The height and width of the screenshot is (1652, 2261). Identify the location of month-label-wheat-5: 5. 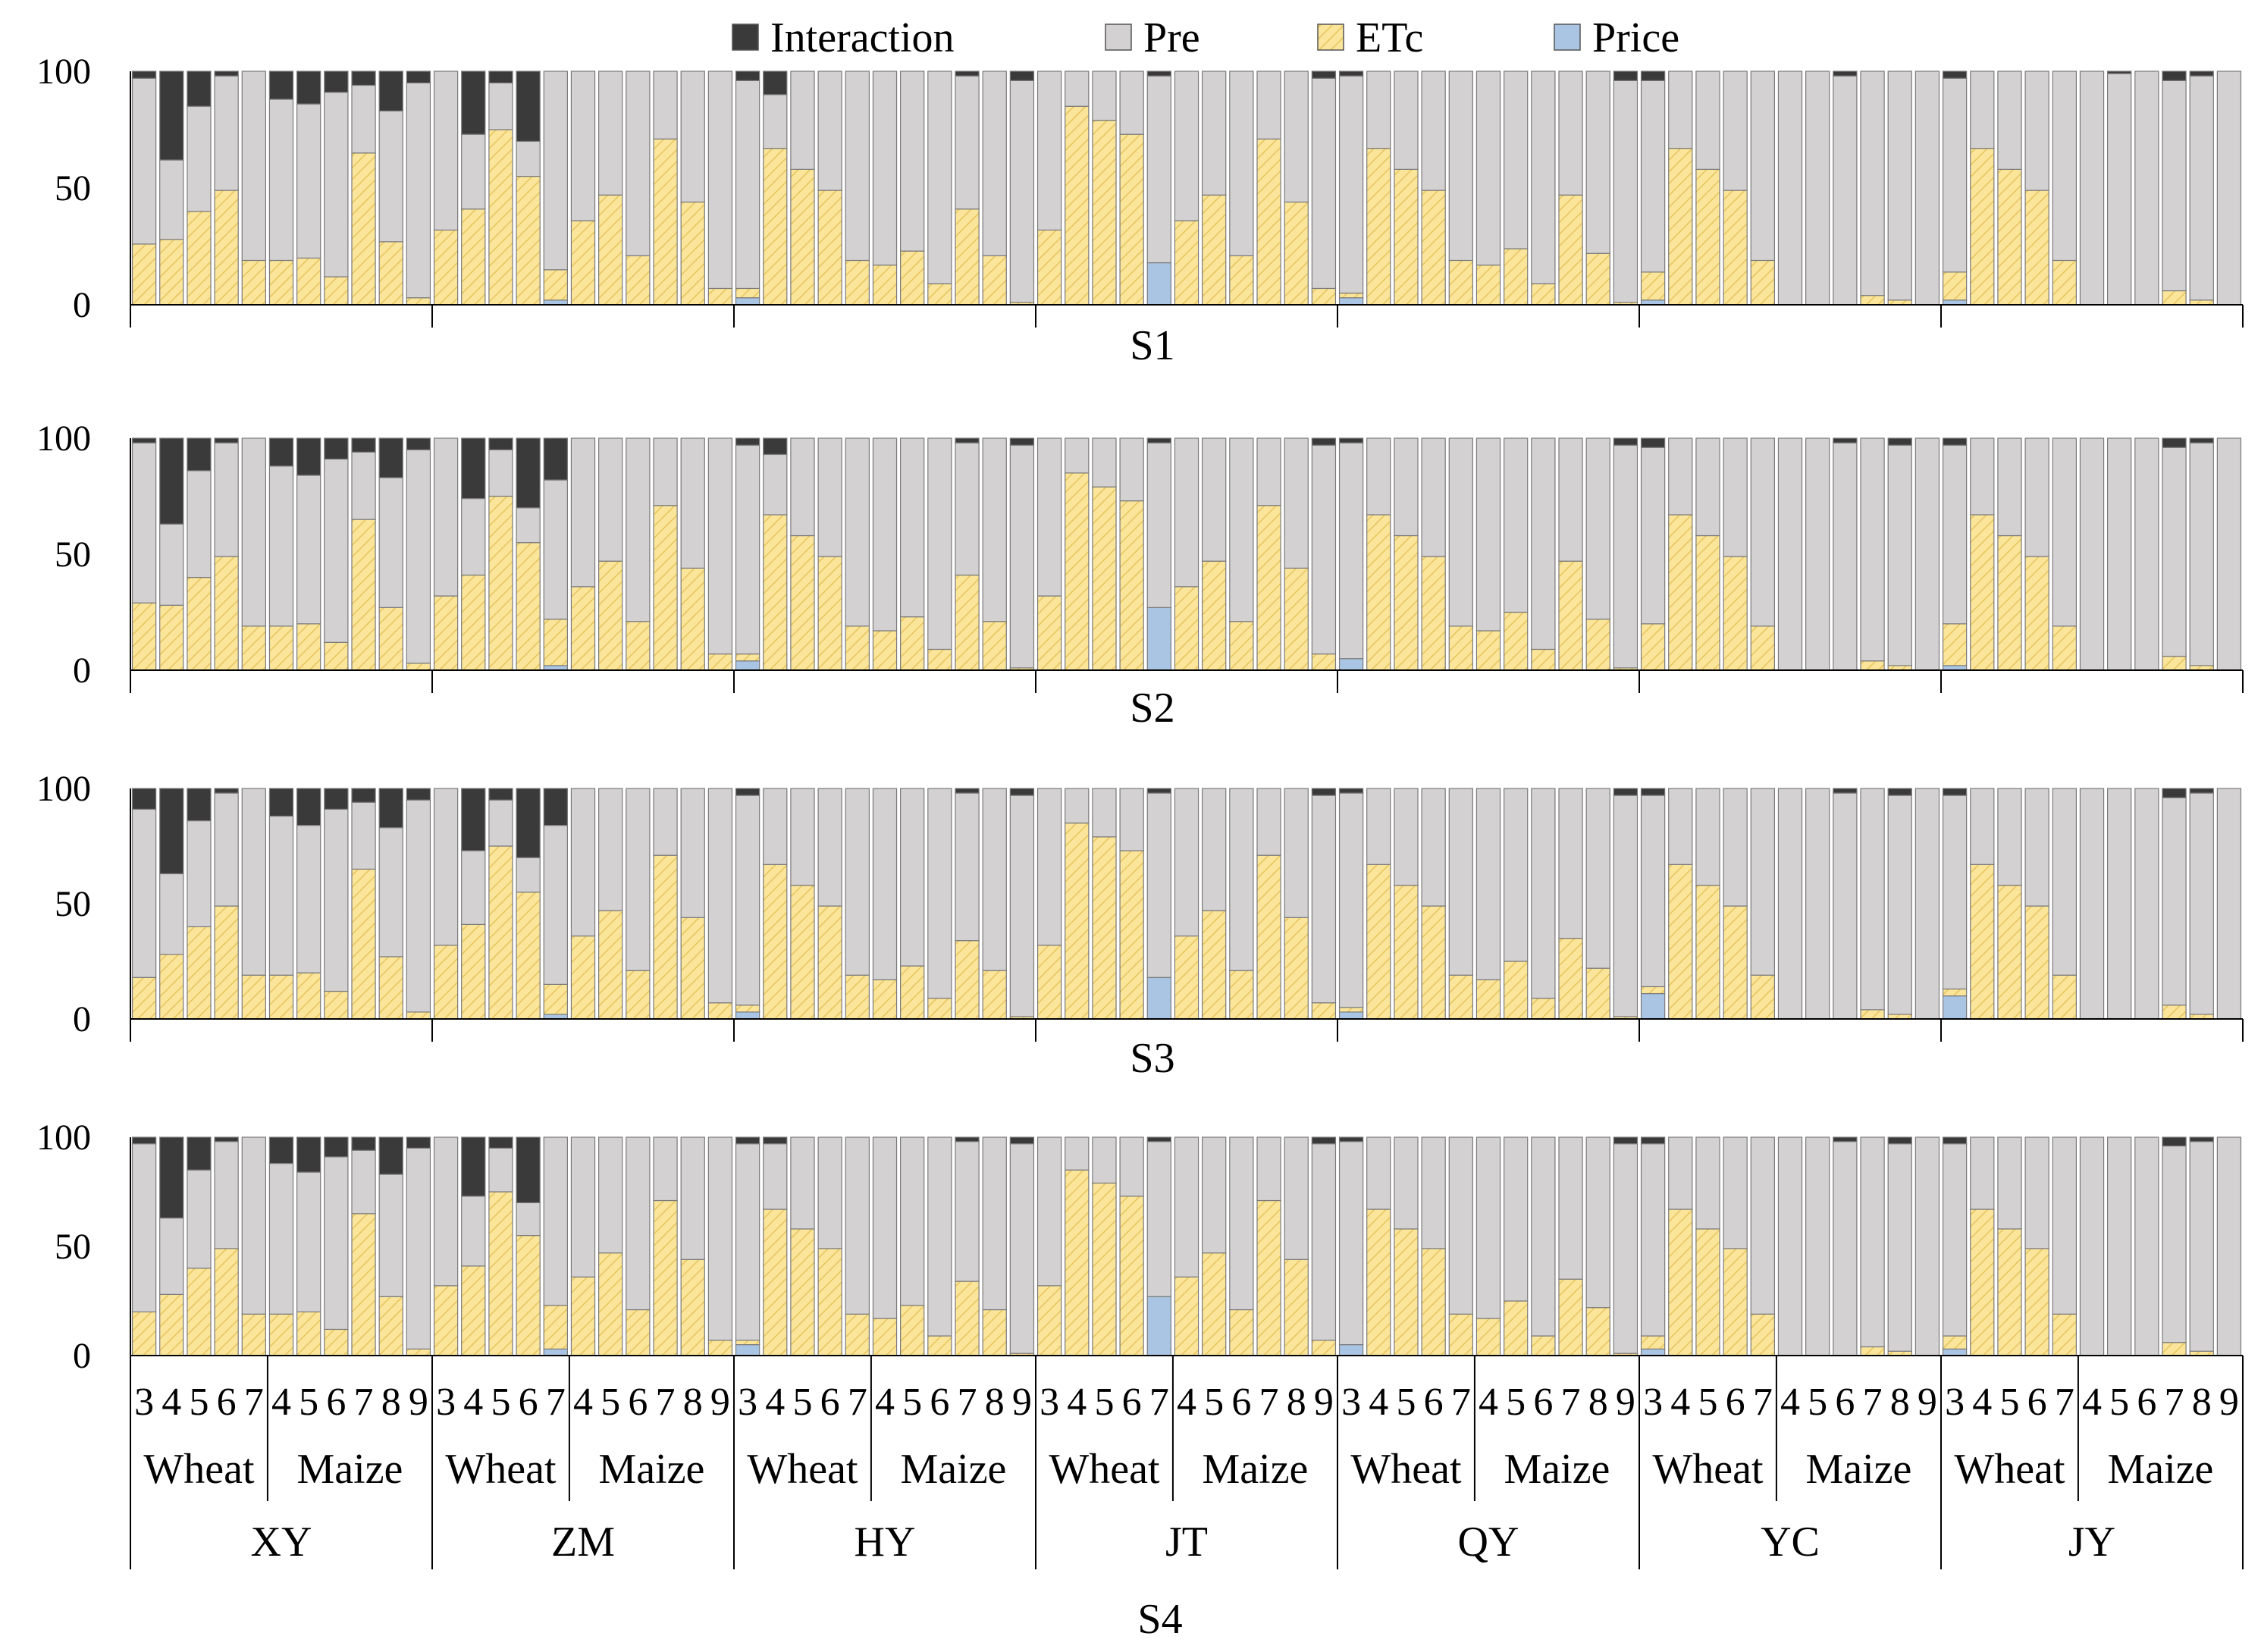
(199, 1402).